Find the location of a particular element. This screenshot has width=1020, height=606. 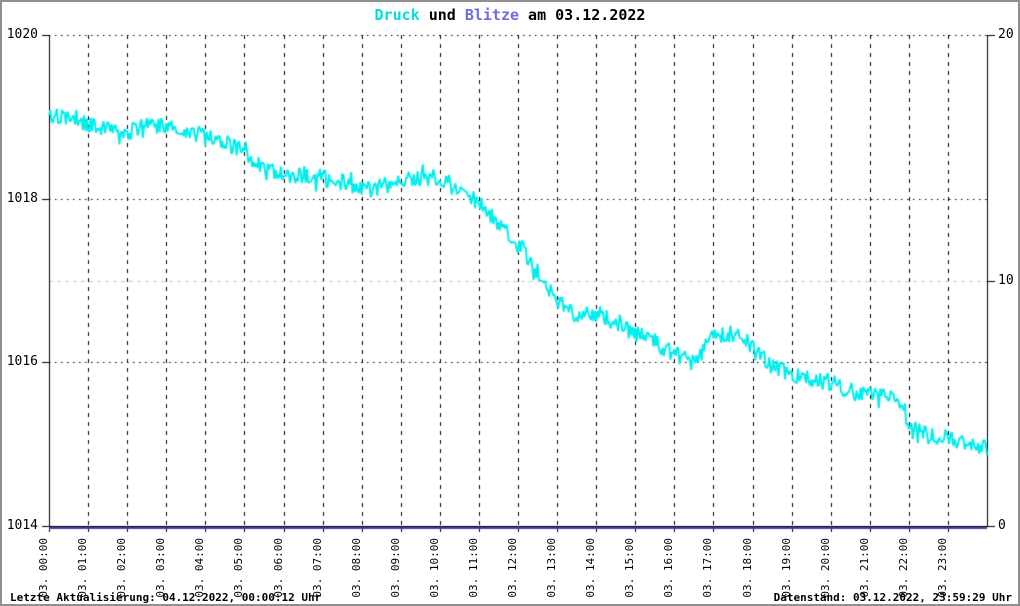

x-axis-tick-label-text: 03. 18:00 is located at coordinates (747, 568).